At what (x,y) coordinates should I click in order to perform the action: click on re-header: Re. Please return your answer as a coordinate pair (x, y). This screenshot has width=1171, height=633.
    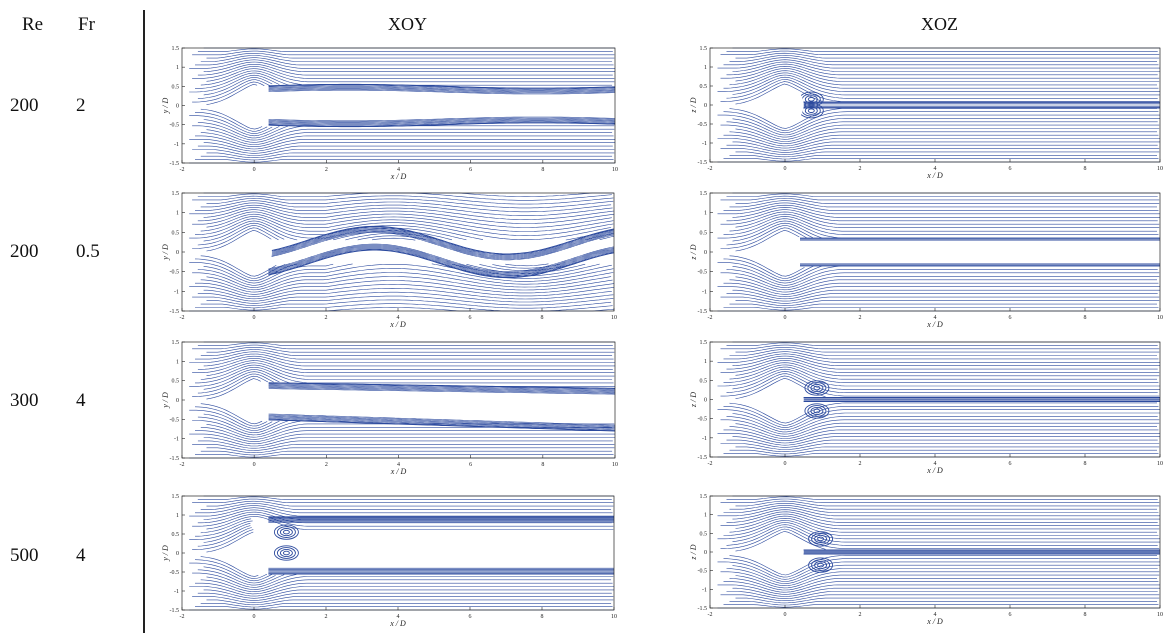
    Looking at the image, I should click on (33, 24).